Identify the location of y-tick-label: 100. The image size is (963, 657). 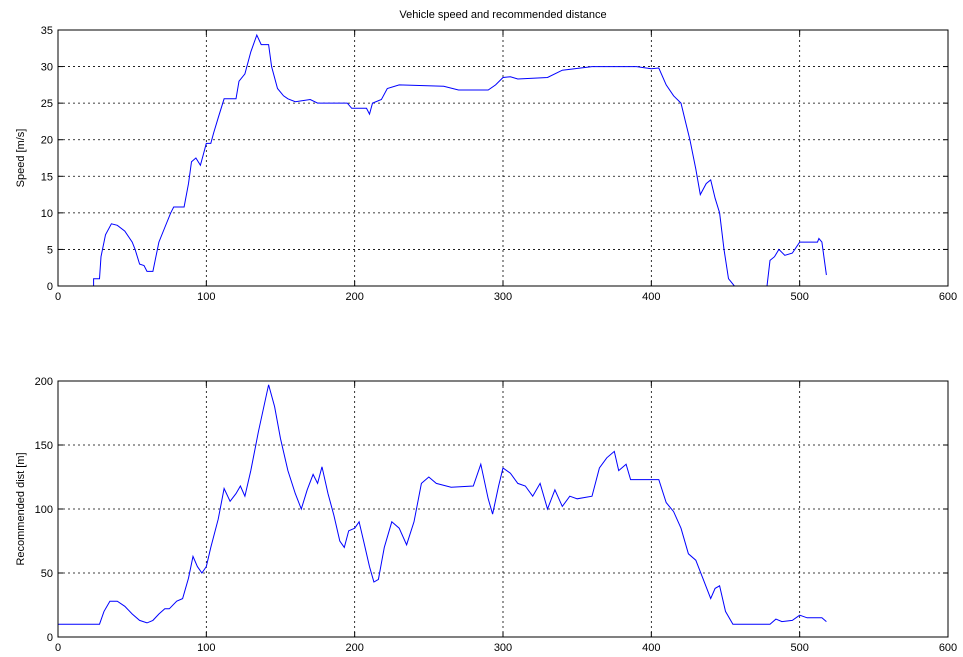
(44, 510).